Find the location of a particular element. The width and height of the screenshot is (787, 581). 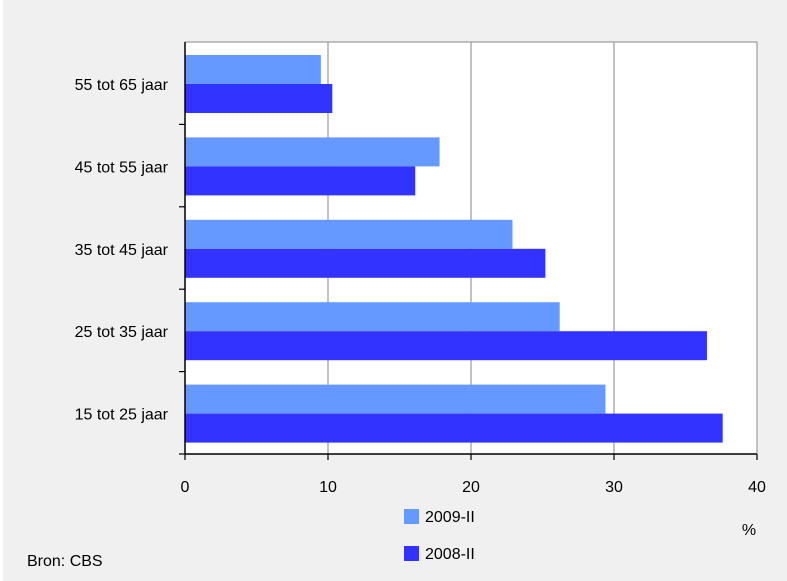

category-label: 15 tot 25 jaar is located at coordinates (122, 415).